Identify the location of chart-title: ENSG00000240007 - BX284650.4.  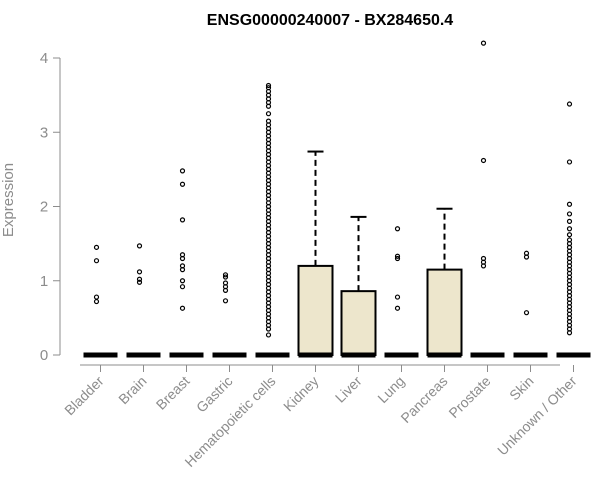
(330, 20).